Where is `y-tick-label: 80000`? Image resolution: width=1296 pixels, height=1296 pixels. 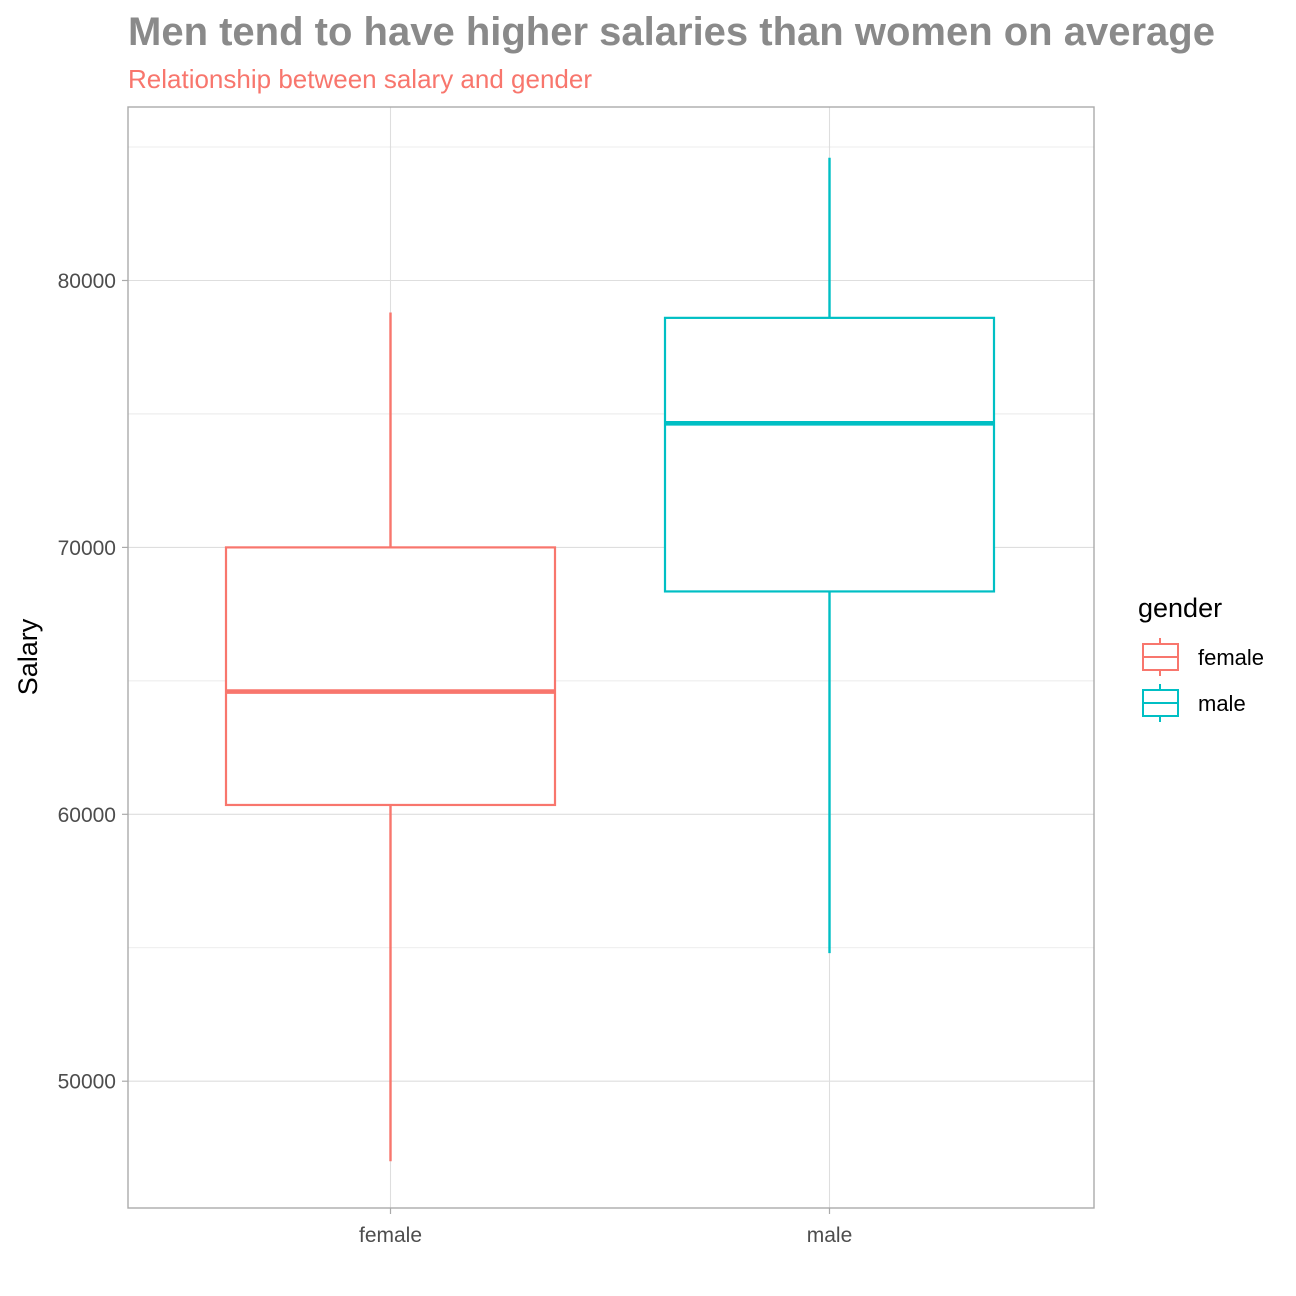 y-tick-label: 80000 is located at coordinates (87, 281).